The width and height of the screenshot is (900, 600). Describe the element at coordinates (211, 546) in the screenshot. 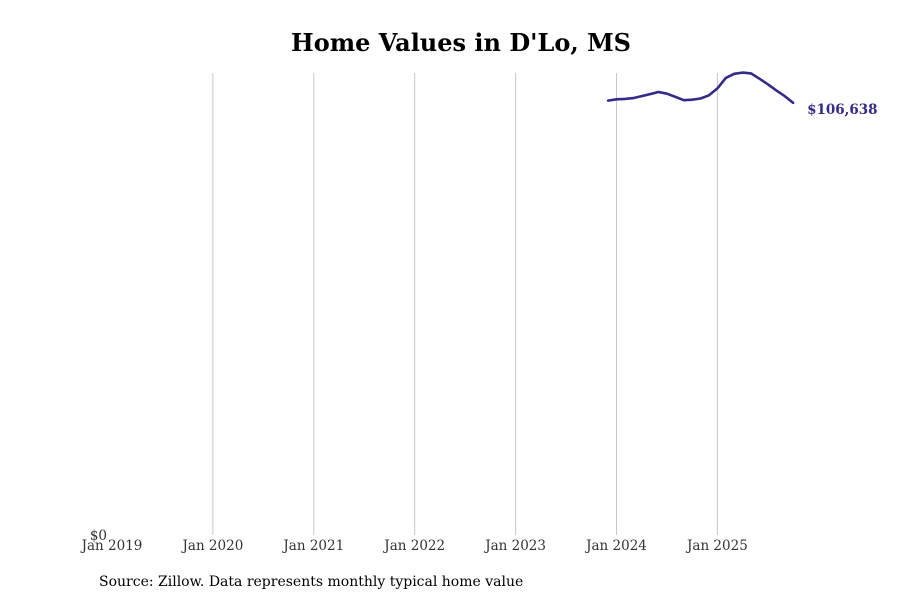

I see `x-tick-label: Jan 2020` at that location.